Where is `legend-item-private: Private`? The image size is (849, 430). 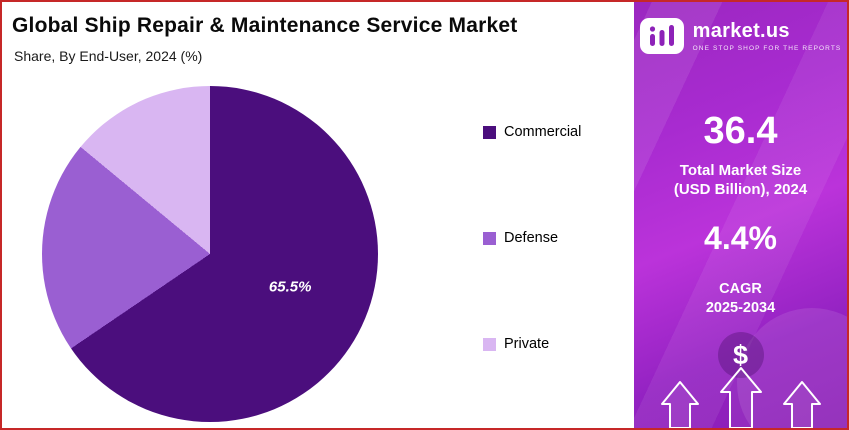 legend-item-private: Private is located at coordinates (532, 344).